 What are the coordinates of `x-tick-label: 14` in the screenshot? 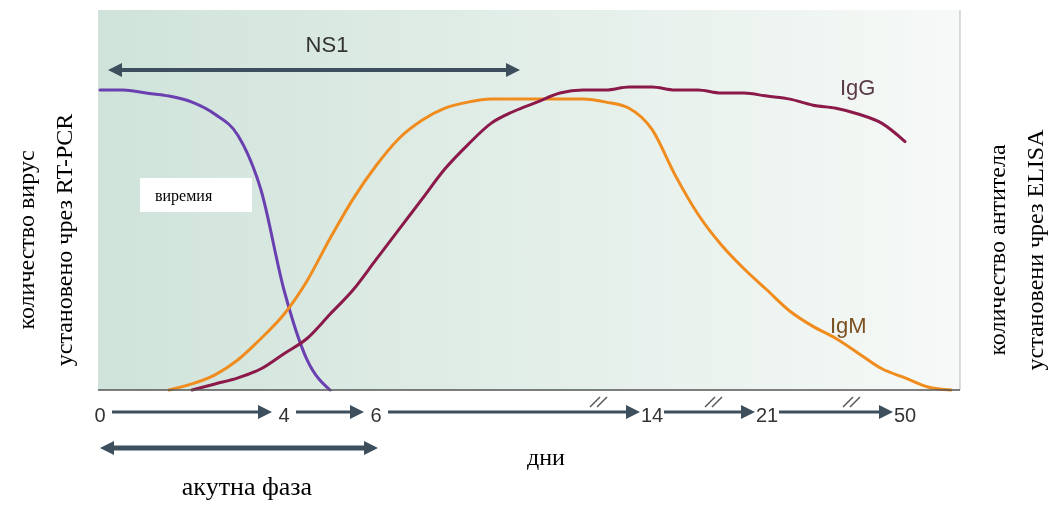 It's located at (652, 415).